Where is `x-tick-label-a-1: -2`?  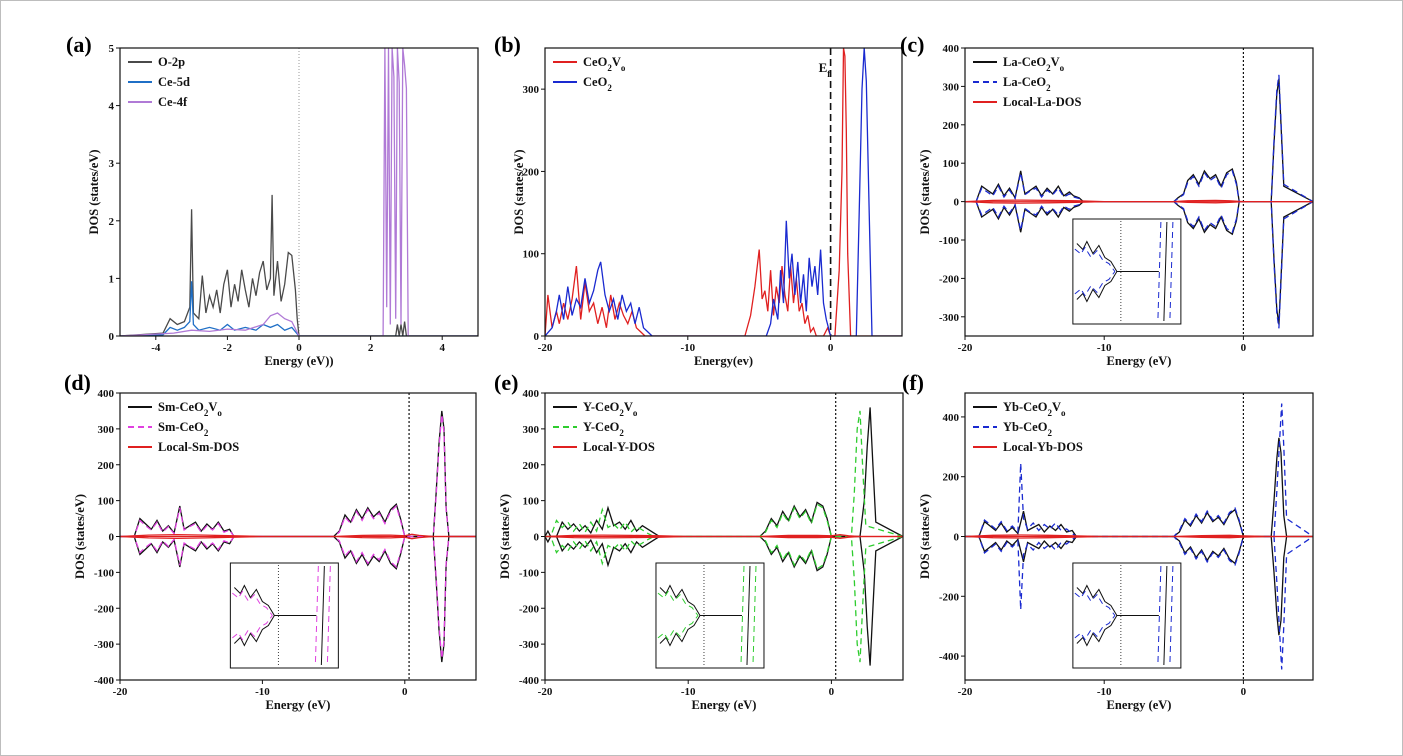 x-tick-label-a-1: -2 is located at coordinates (228, 348).